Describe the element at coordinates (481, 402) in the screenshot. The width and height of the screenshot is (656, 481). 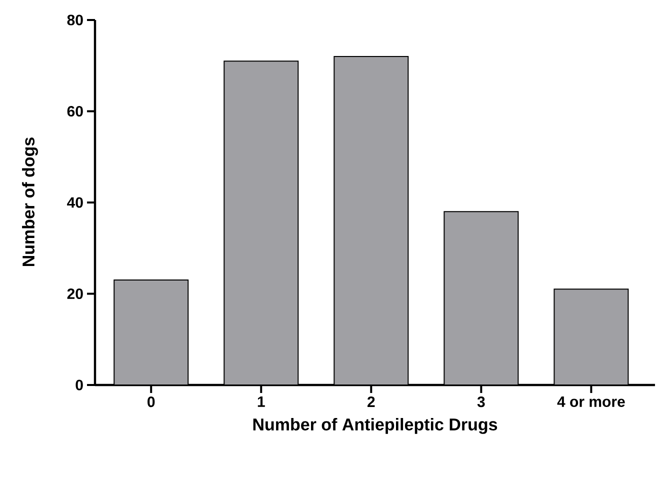
I see `x-tick-label: 3` at that location.